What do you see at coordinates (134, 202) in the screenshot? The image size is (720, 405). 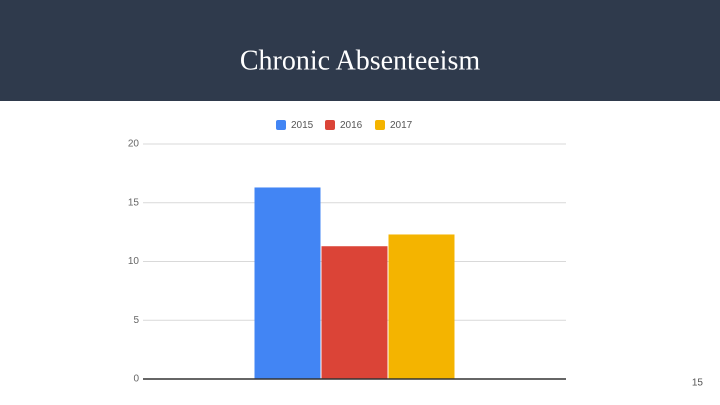 I see `y-tick-label: 15` at bounding box center [134, 202].